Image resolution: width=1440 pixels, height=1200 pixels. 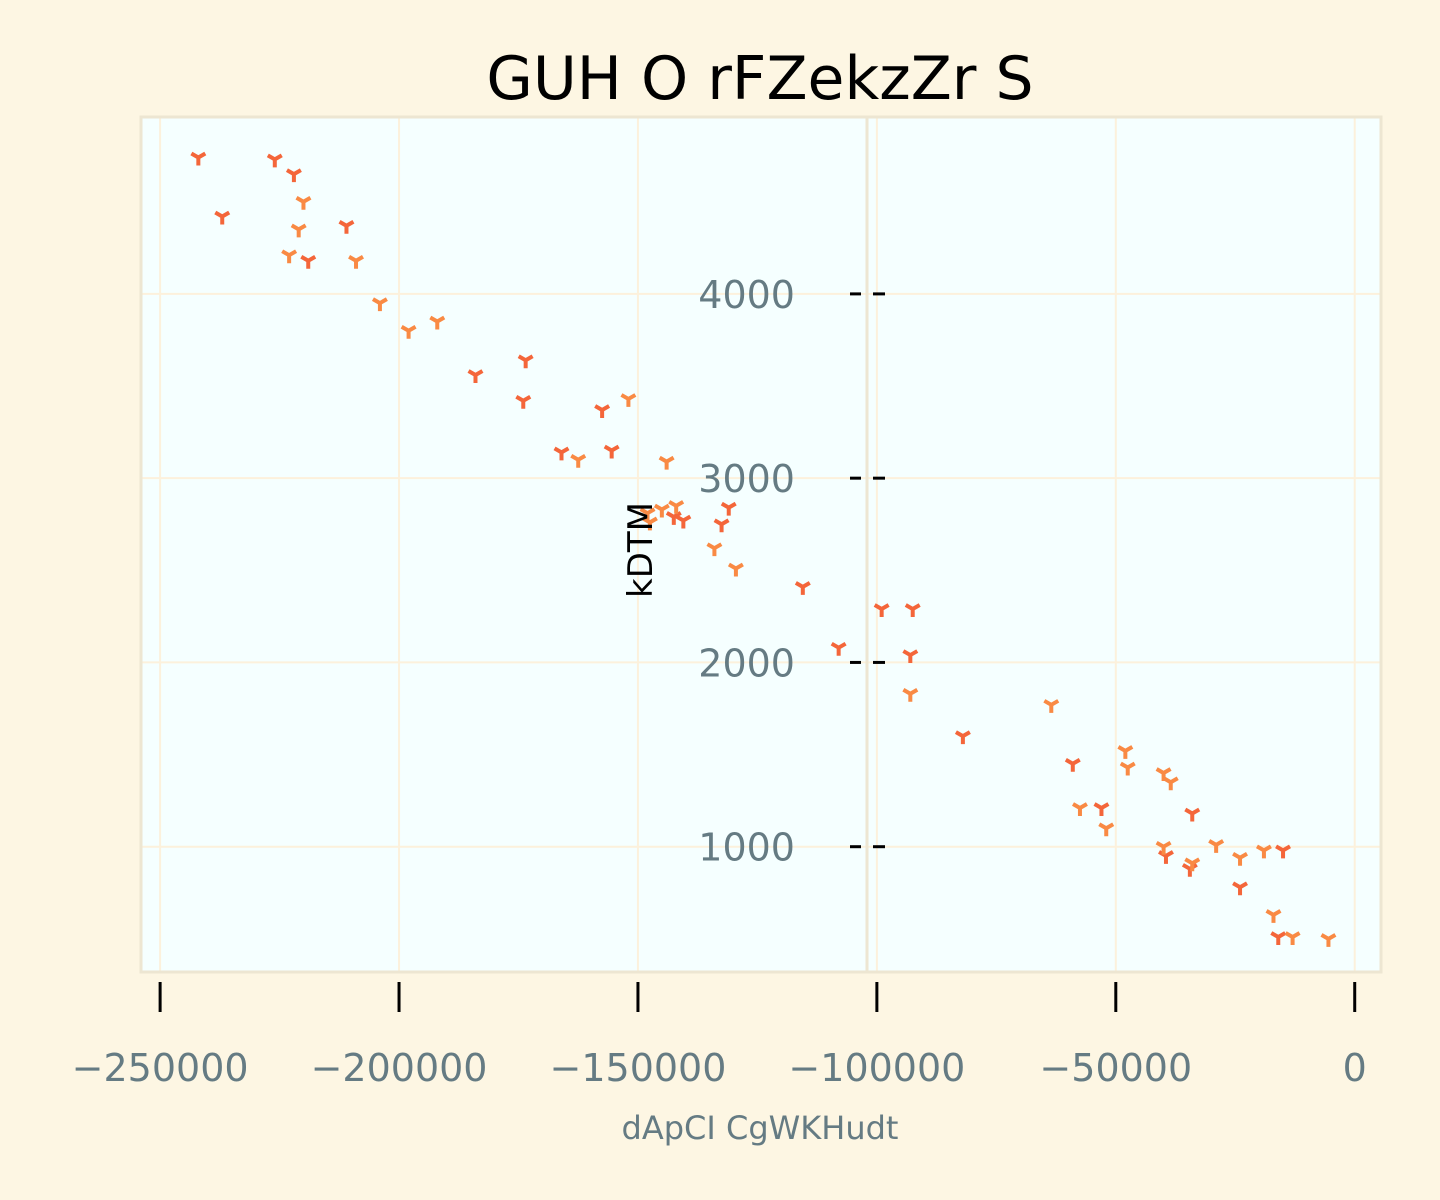 I want to click on x-axis: −250000 −200000 −150000 −100000 −50000 0, so click(x=719, y=1036).